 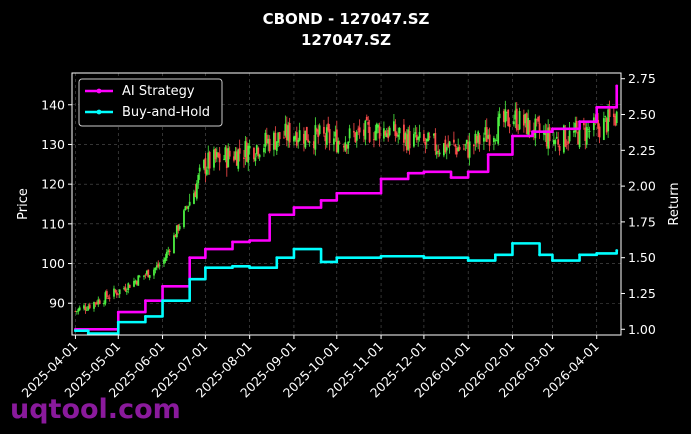 What do you see at coordinates (53, 144) in the screenshot?
I see `y-left-tick-label-4: 130` at bounding box center [53, 144].